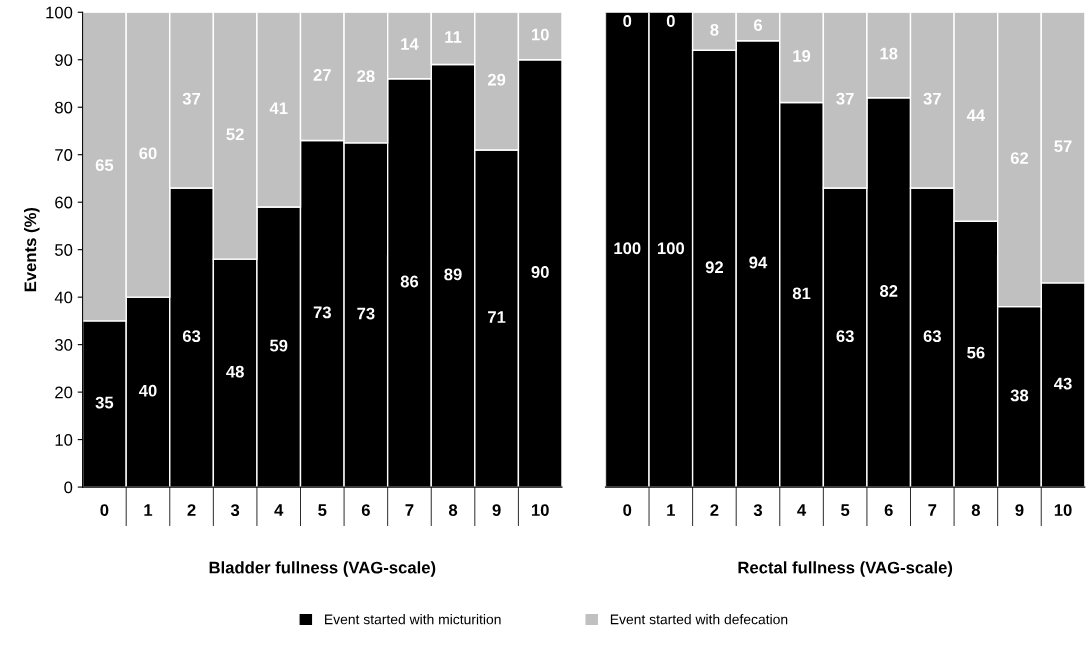  What do you see at coordinates (758, 25) in the screenshot?
I see `data-label: 6` at bounding box center [758, 25].